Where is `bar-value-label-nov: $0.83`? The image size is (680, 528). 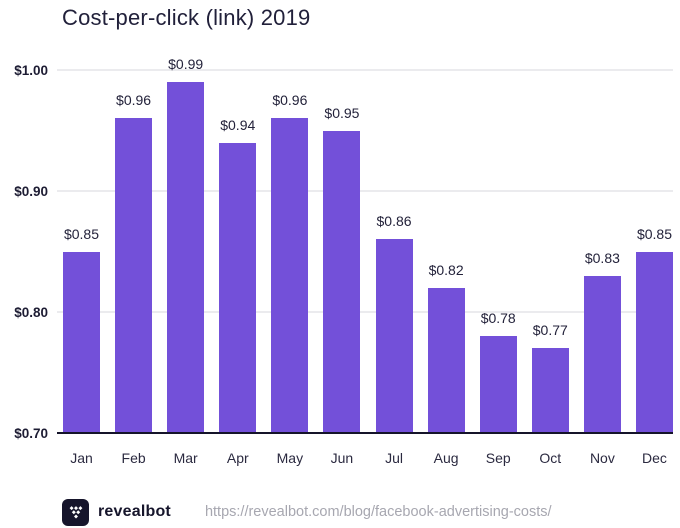 bar-value-label-nov: $0.83 is located at coordinates (602, 257).